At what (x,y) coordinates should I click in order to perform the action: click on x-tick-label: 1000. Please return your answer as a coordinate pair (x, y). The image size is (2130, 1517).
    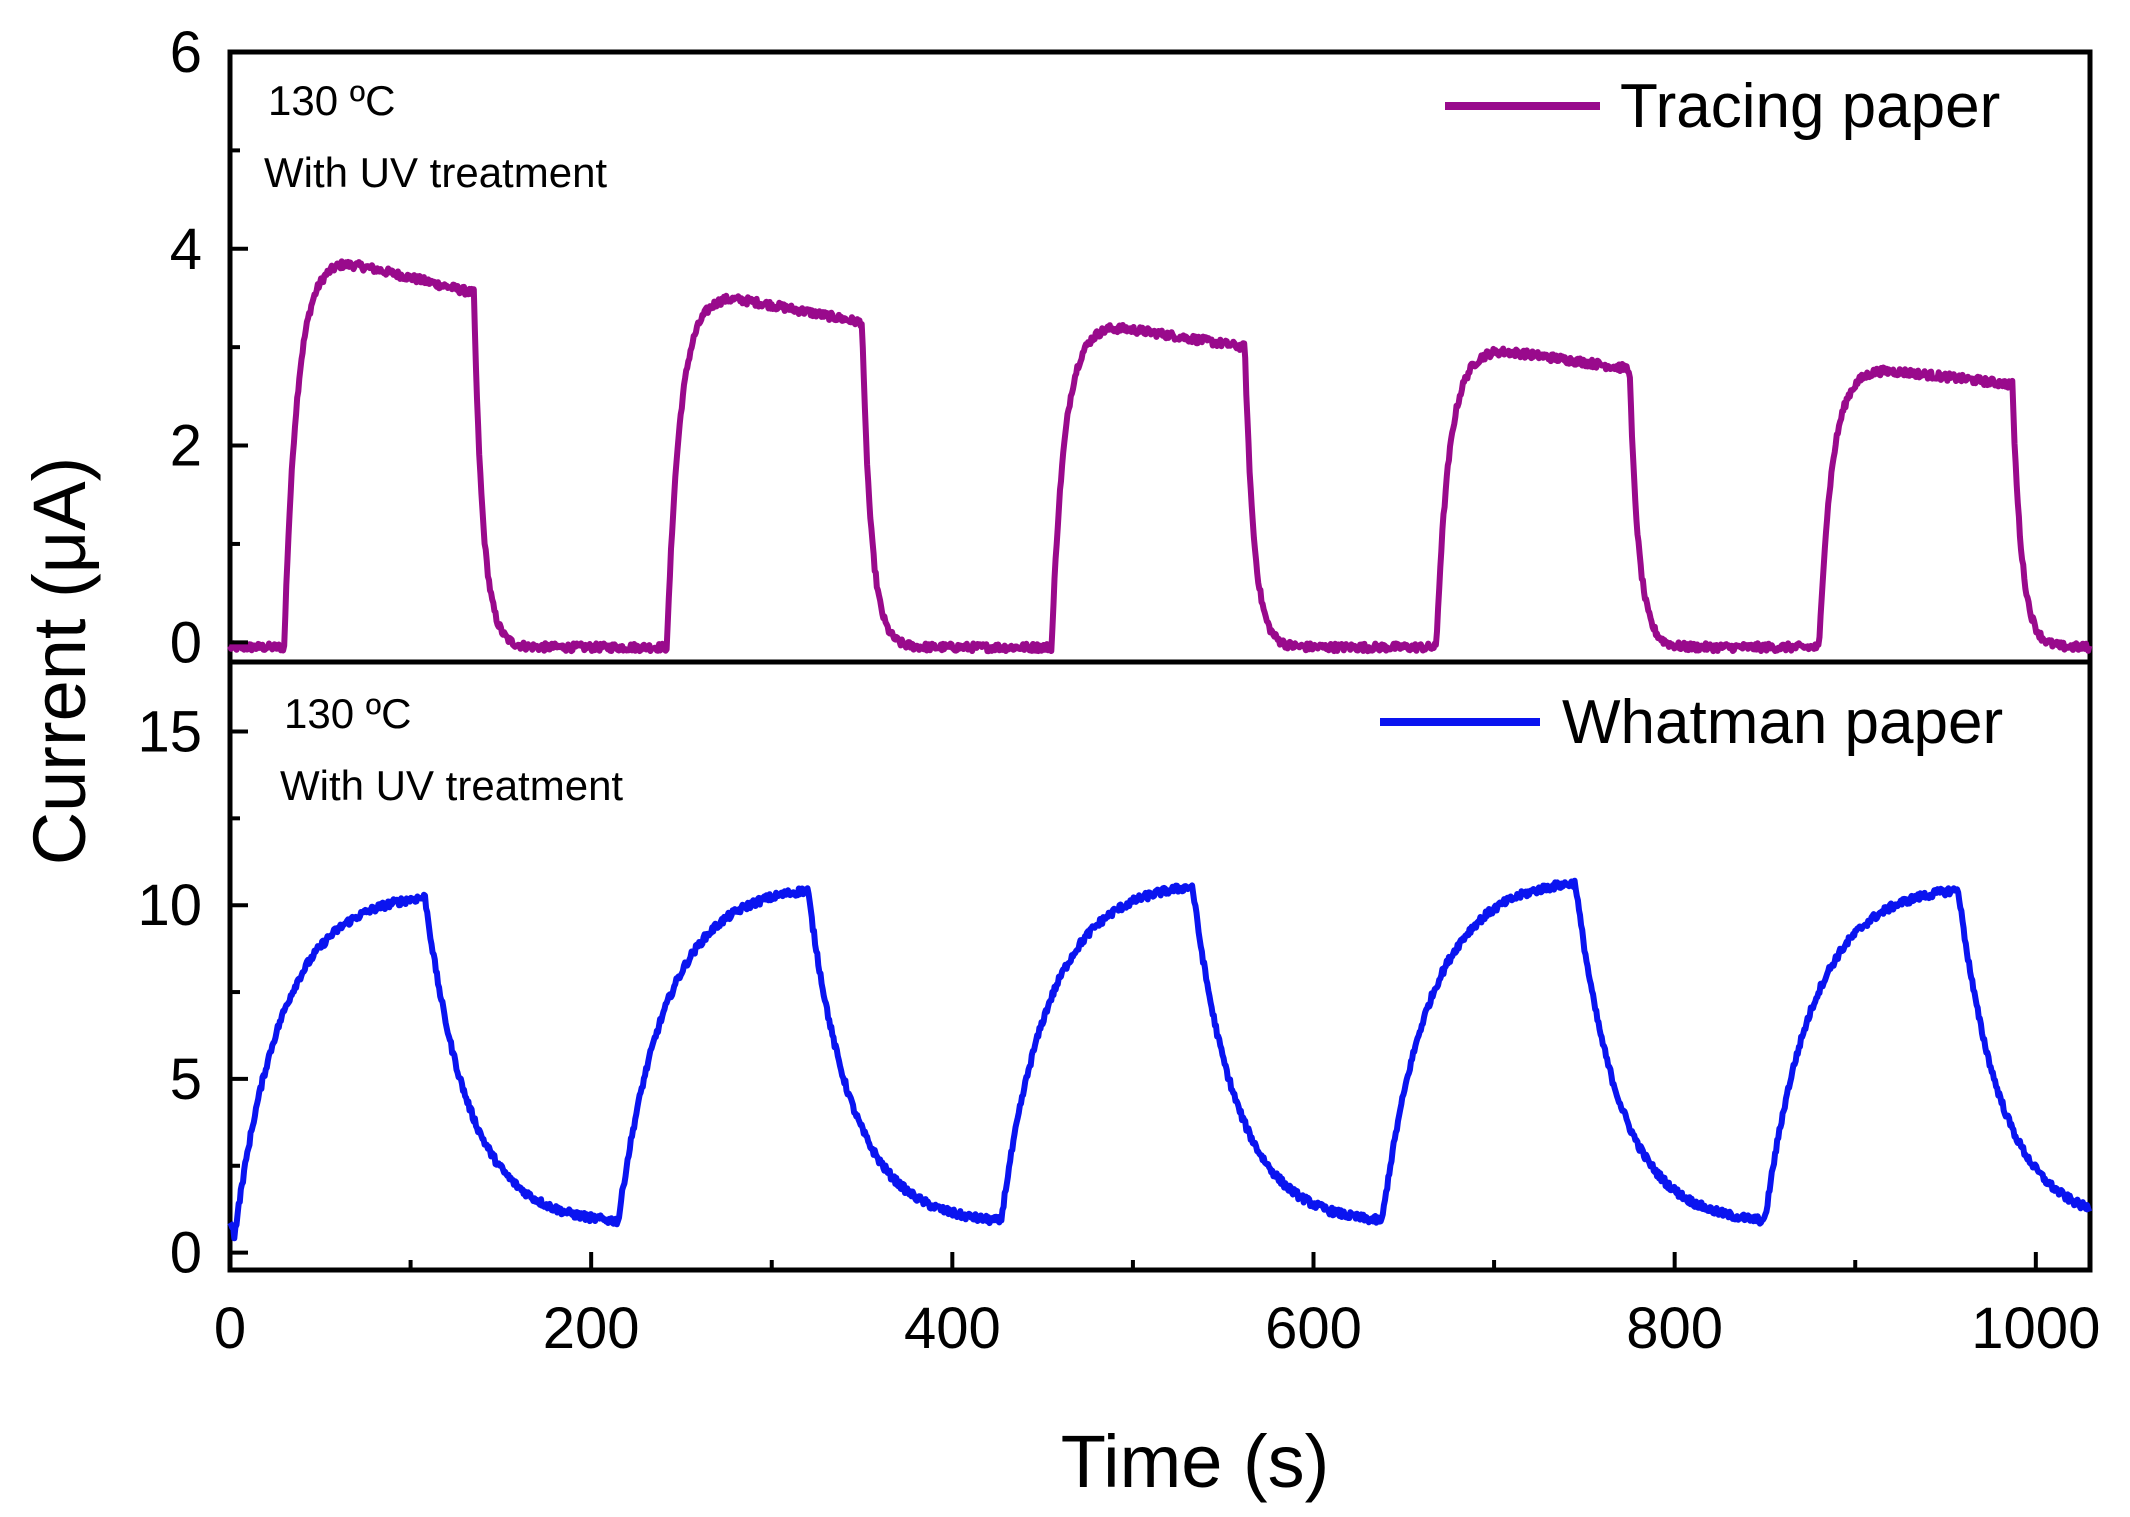
    Looking at the image, I should click on (2035, 1328).